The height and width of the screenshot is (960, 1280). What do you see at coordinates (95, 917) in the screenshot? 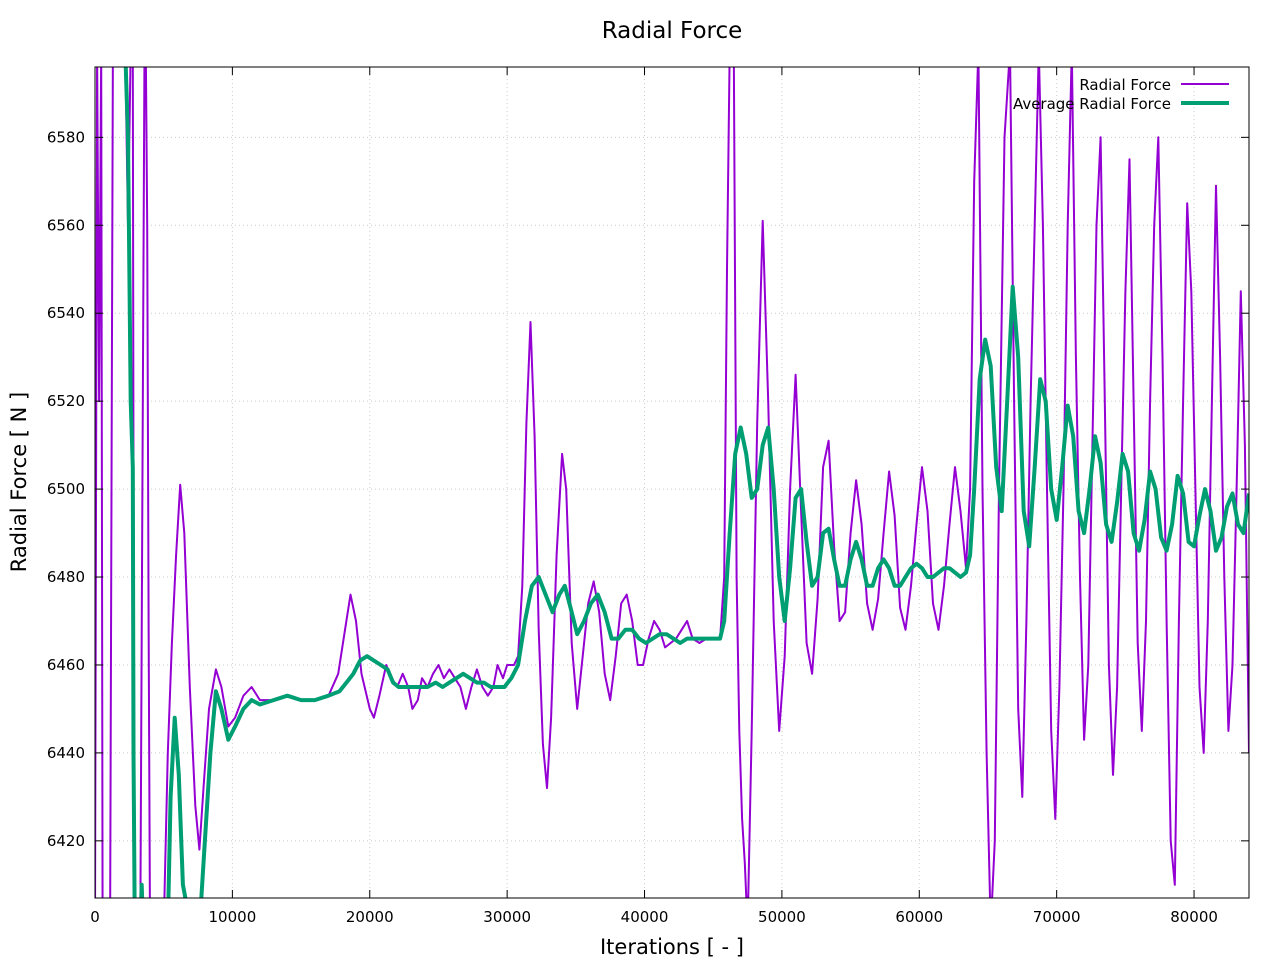
I see `x-tick-label: 0` at bounding box center [95, 917].